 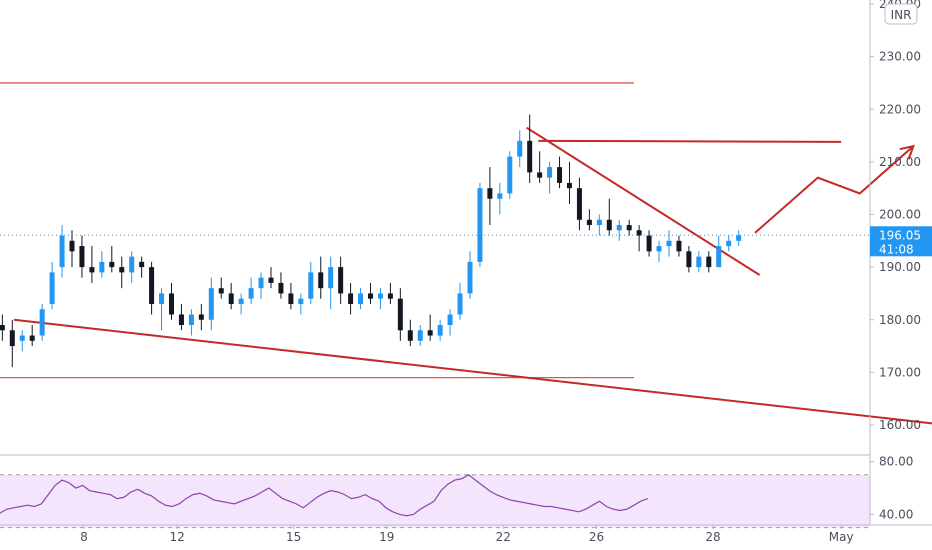 I want to click on x-tick-label: 15, so click(x=293, y=537).